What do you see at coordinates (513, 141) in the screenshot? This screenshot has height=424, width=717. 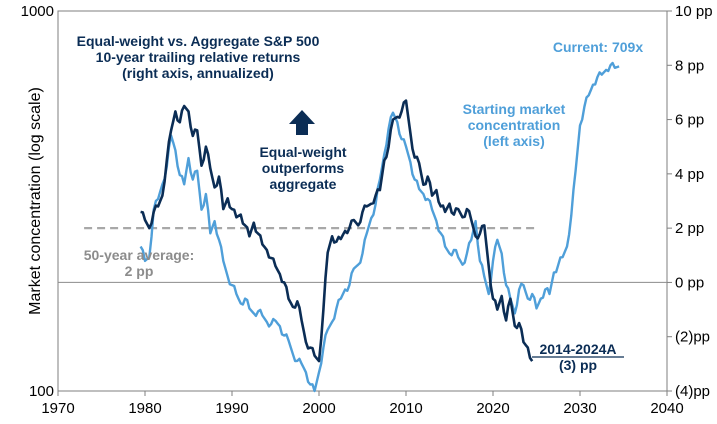 I see `annotation-text: (left axis)` at bounding box center [513, 141].